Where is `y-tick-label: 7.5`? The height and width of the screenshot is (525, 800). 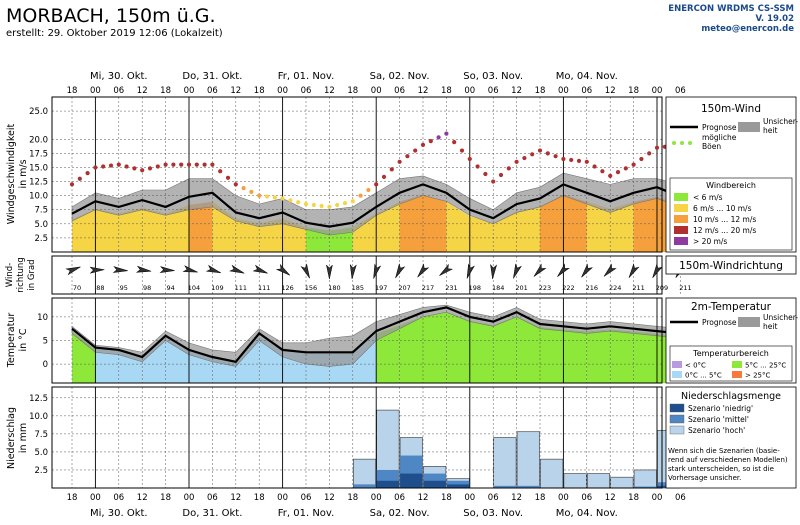 y-tick-label: 7.5 is located at coordinates (41, 435).